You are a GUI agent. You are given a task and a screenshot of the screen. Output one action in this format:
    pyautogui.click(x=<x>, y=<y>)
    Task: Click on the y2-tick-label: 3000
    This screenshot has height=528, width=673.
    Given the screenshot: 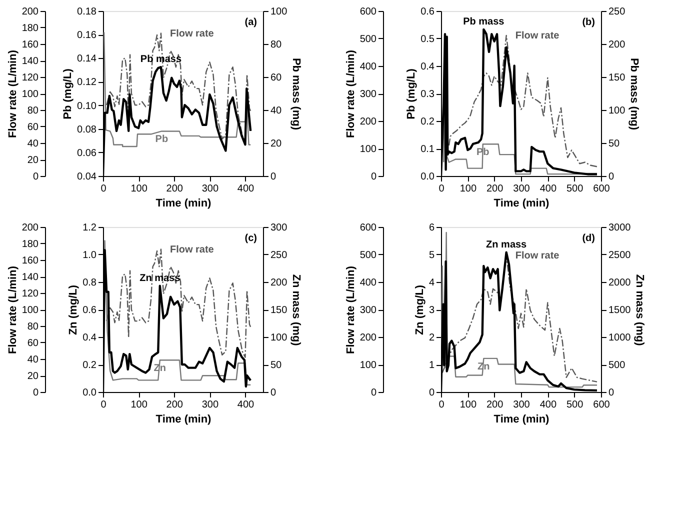 What is the action you would take?
    pyautogui.click(x=620, y=228)
    